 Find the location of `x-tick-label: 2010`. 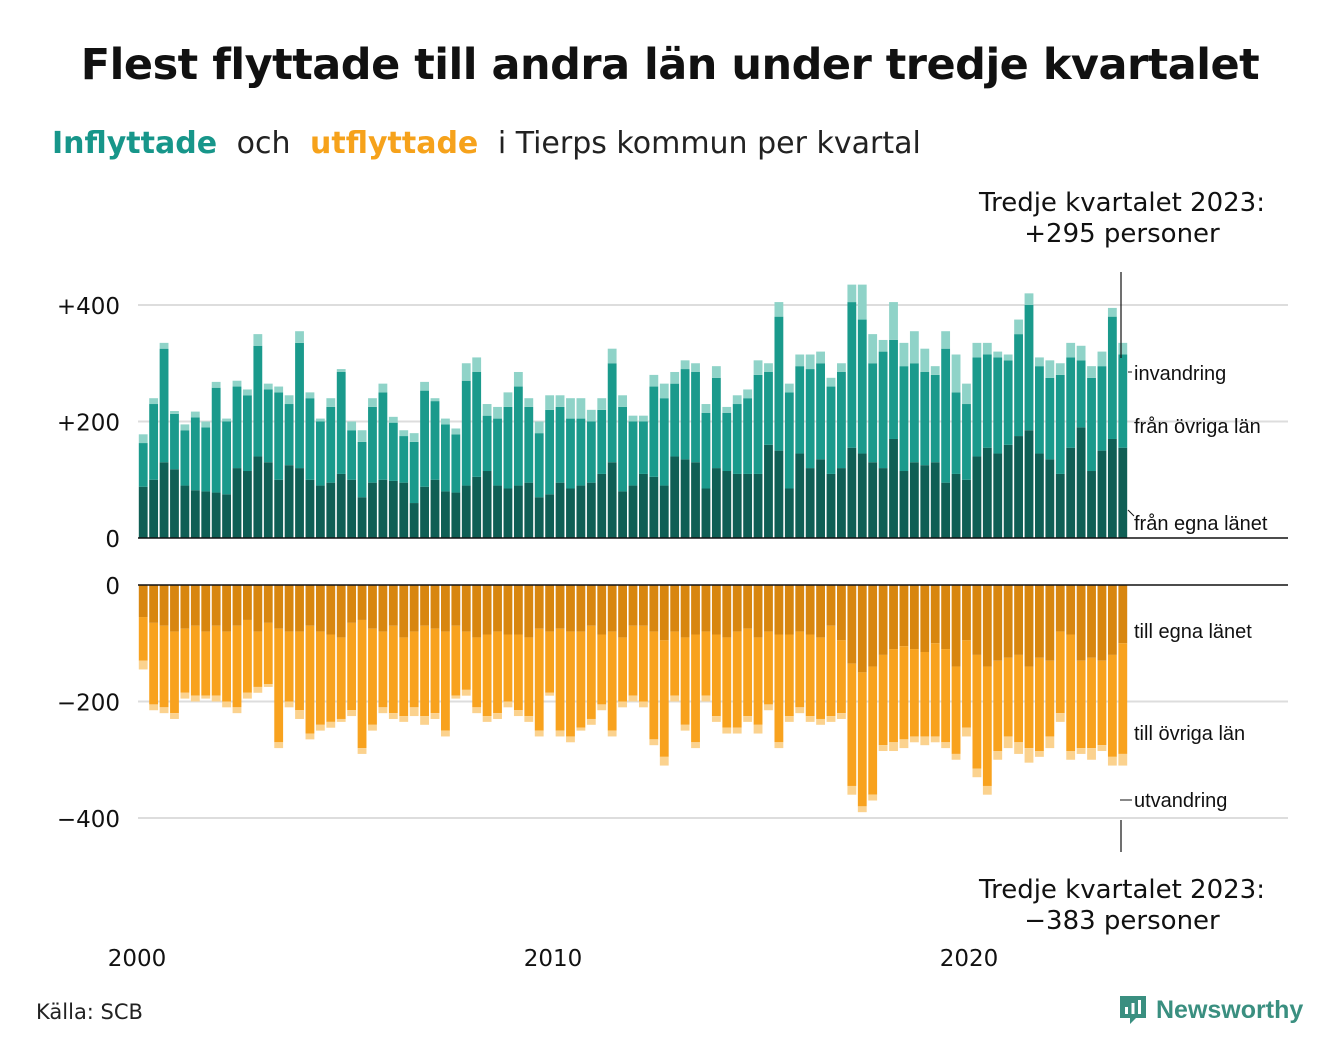

x-tick-label: 2010 is located at coordinates (553, 959).